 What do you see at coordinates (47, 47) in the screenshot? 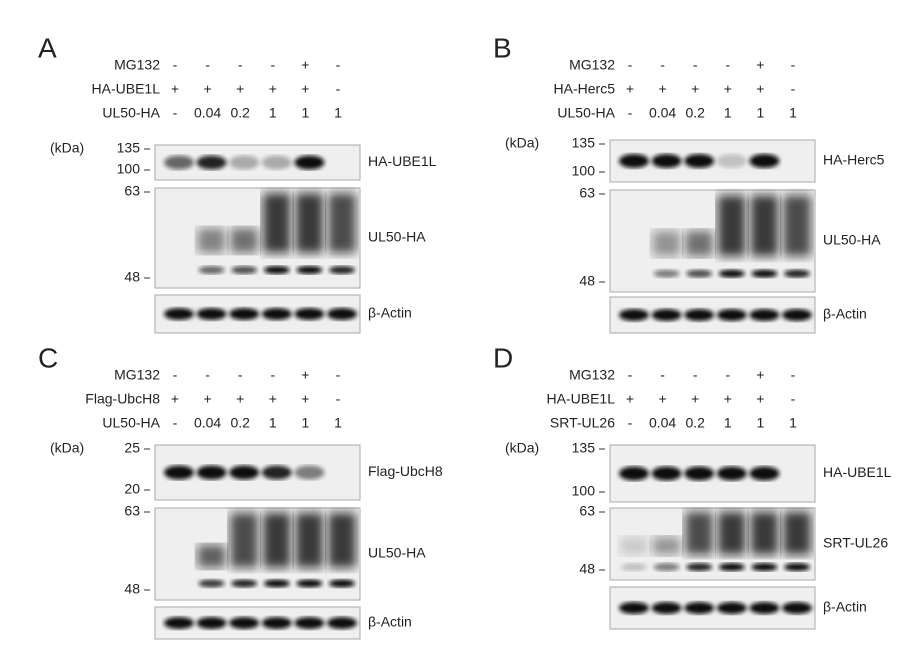
I see `panel-letter: A` at bounding box center [47, 47].